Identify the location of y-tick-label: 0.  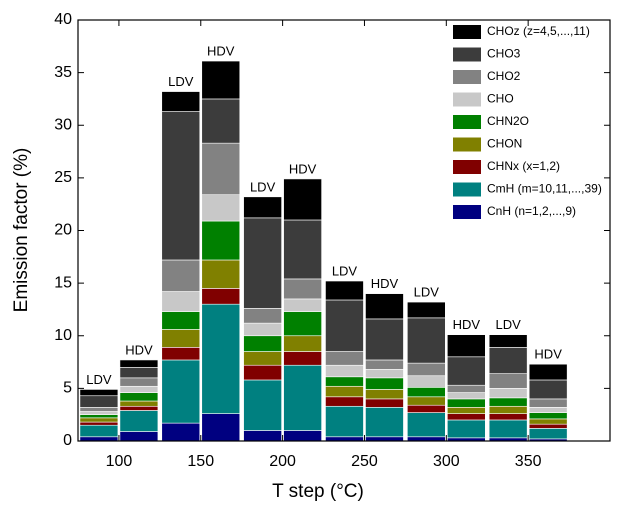
(67, 440).